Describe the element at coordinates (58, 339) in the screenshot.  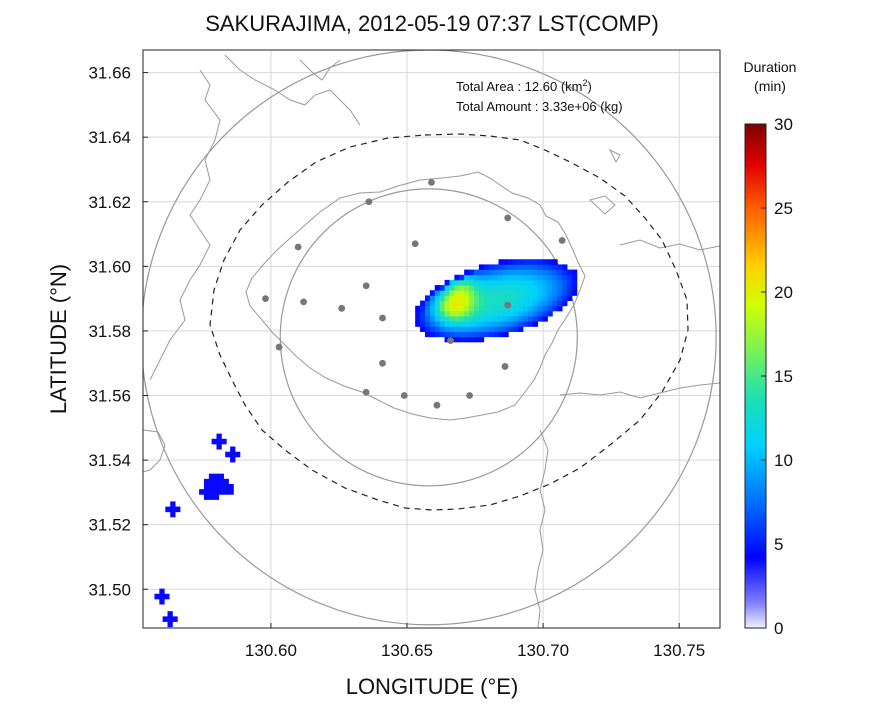
I see `y-axis-label: LATITUDE (°N)` at that location.